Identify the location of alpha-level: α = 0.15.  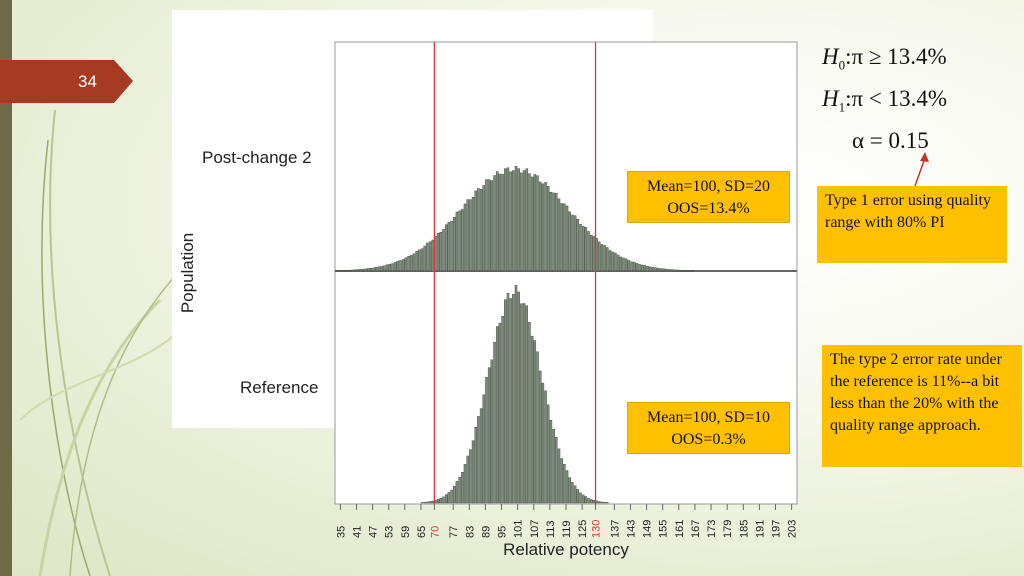
(890, 140).